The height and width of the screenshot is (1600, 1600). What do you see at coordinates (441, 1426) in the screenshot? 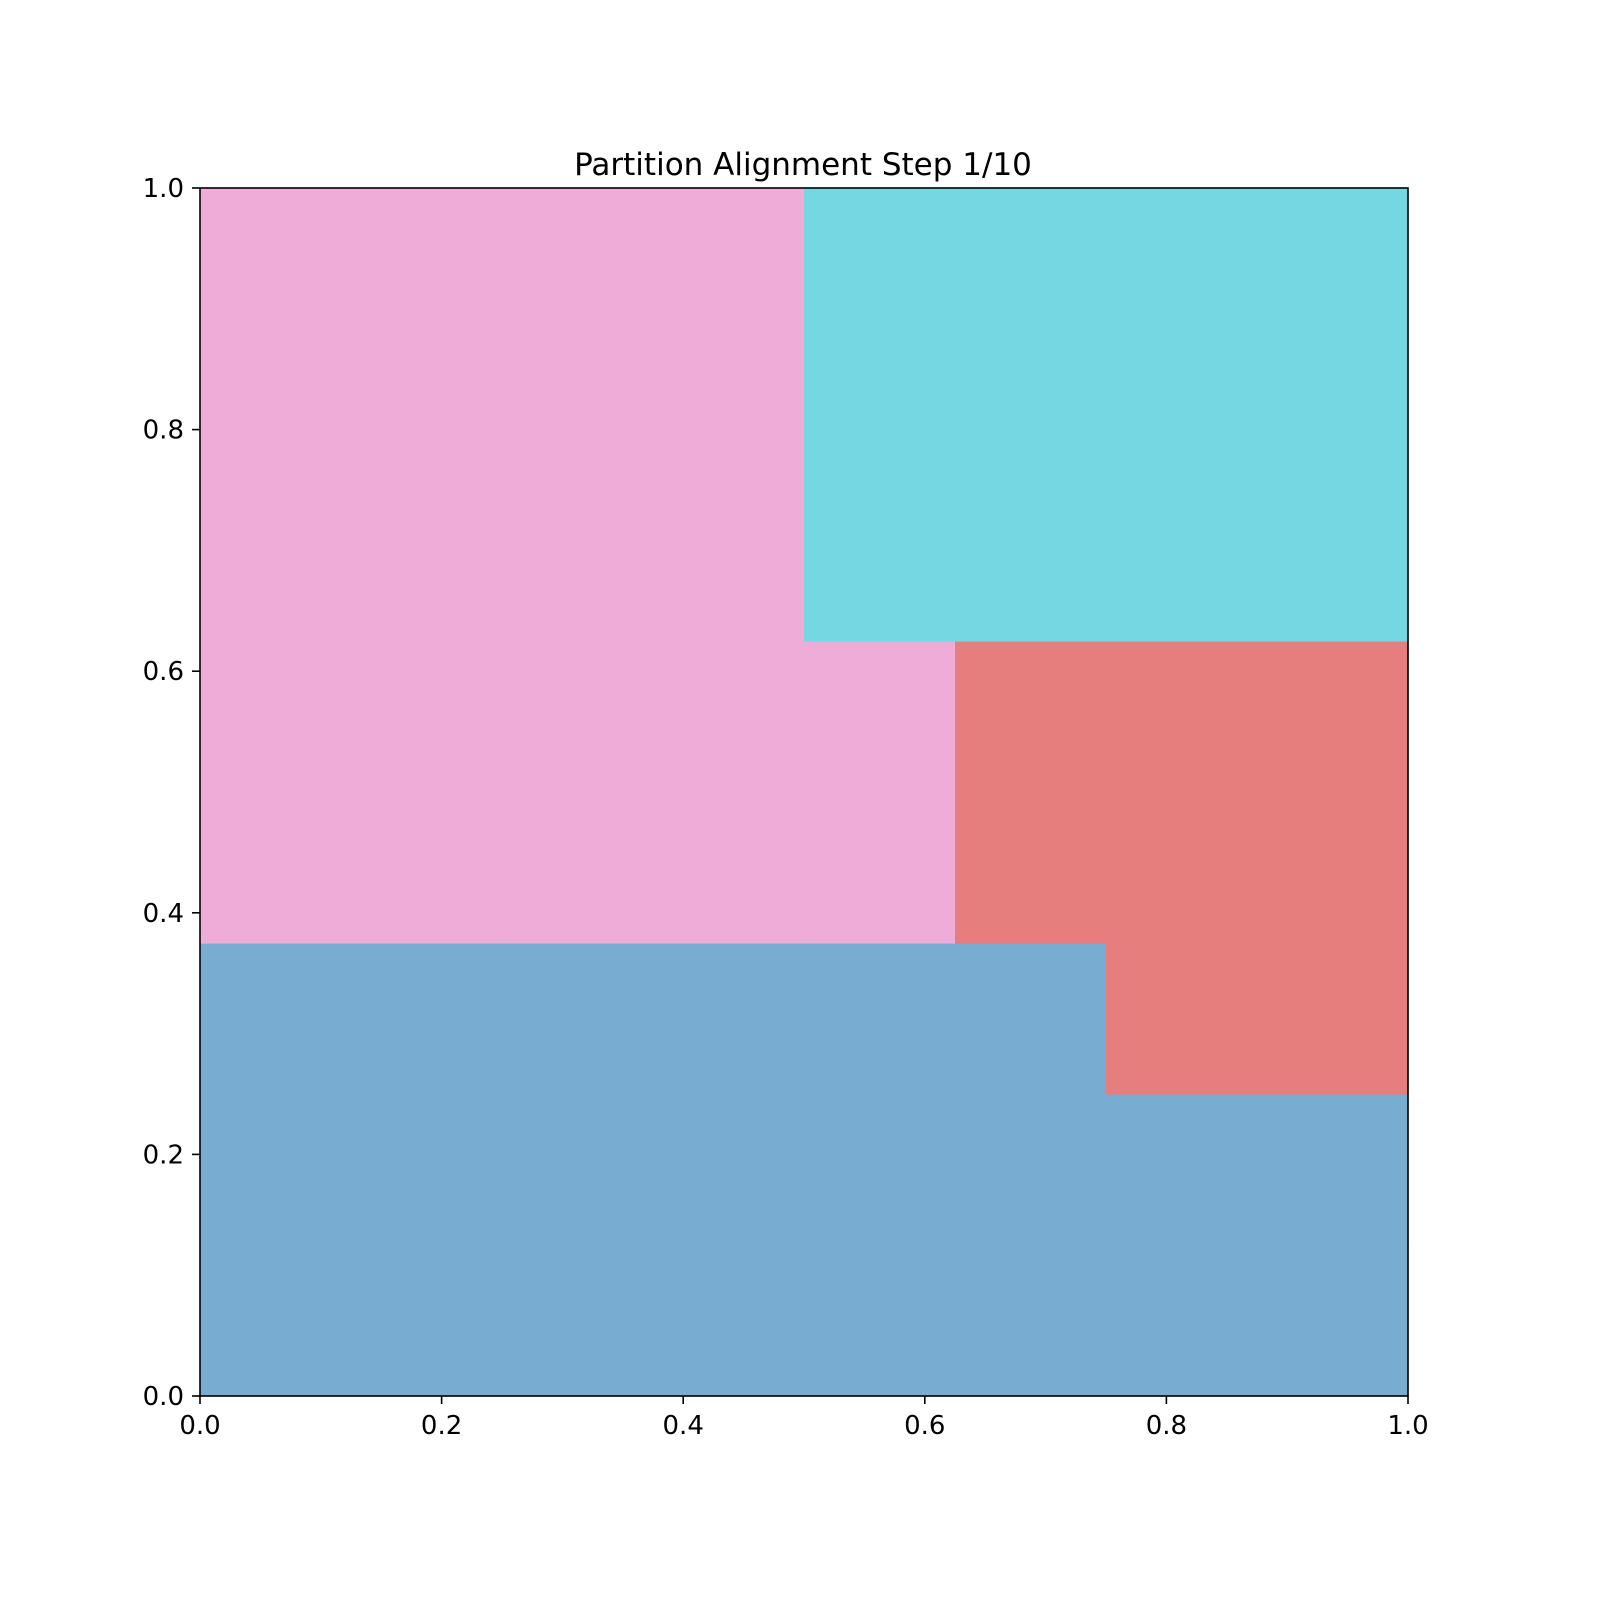
I see `x-tick-label: 0.2` at bounding box center [441, 1426].